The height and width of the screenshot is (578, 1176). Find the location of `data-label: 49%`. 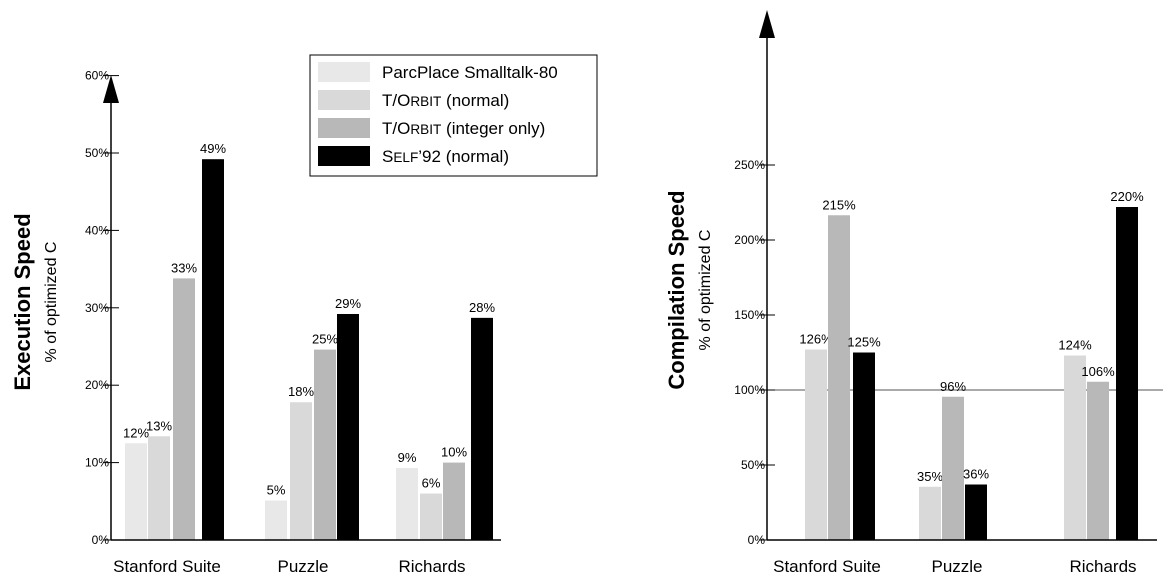

data-label: 49% is located at coordinates (213, 148).